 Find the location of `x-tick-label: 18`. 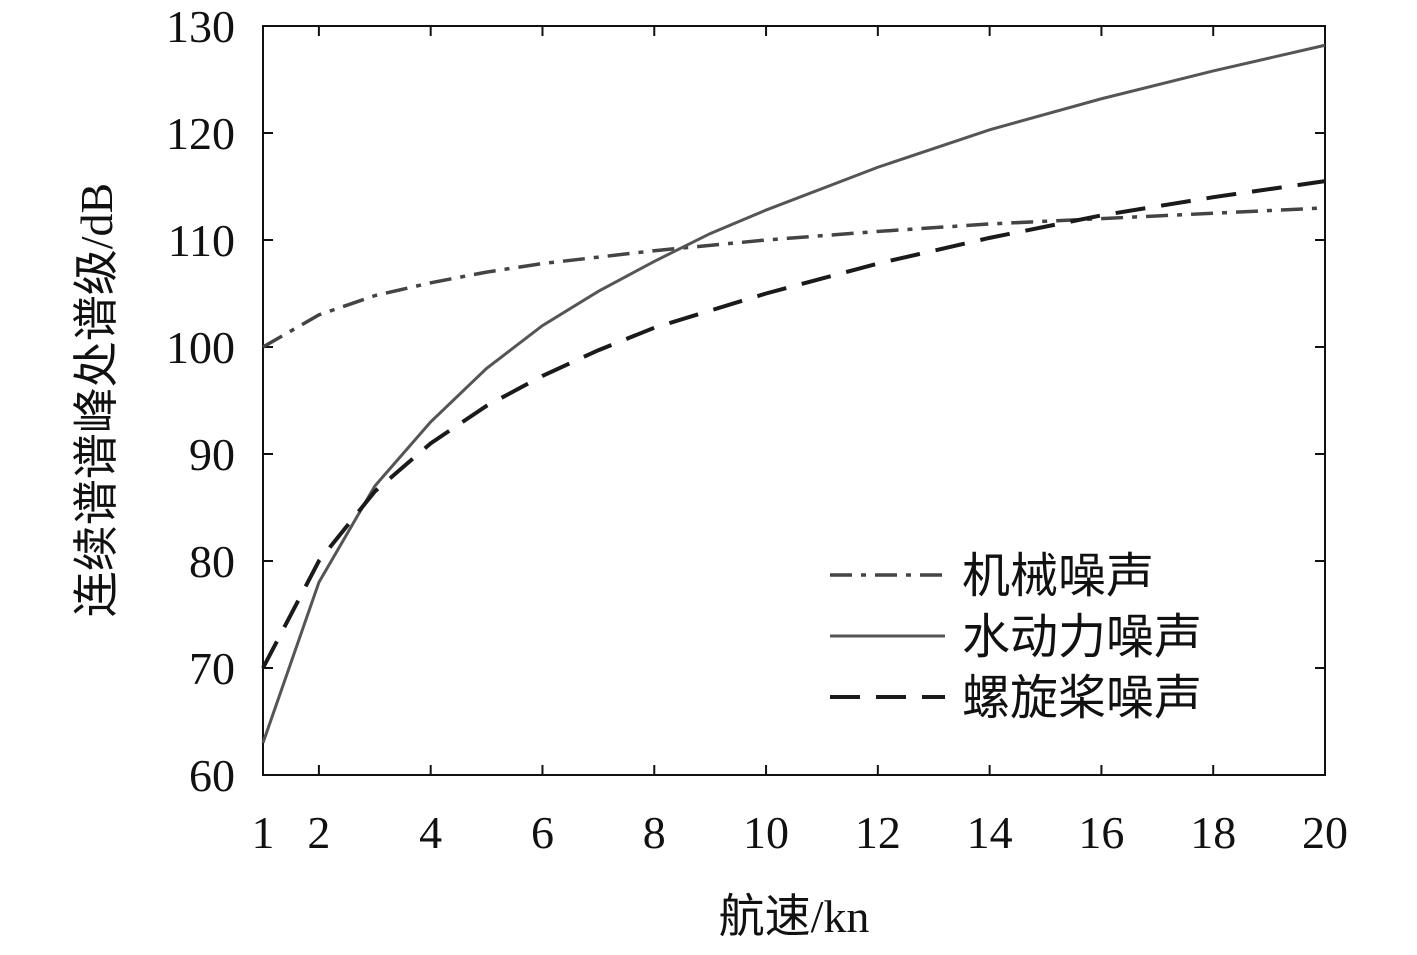

x-tick-label: 18 is located at coordinates (1213, 832).